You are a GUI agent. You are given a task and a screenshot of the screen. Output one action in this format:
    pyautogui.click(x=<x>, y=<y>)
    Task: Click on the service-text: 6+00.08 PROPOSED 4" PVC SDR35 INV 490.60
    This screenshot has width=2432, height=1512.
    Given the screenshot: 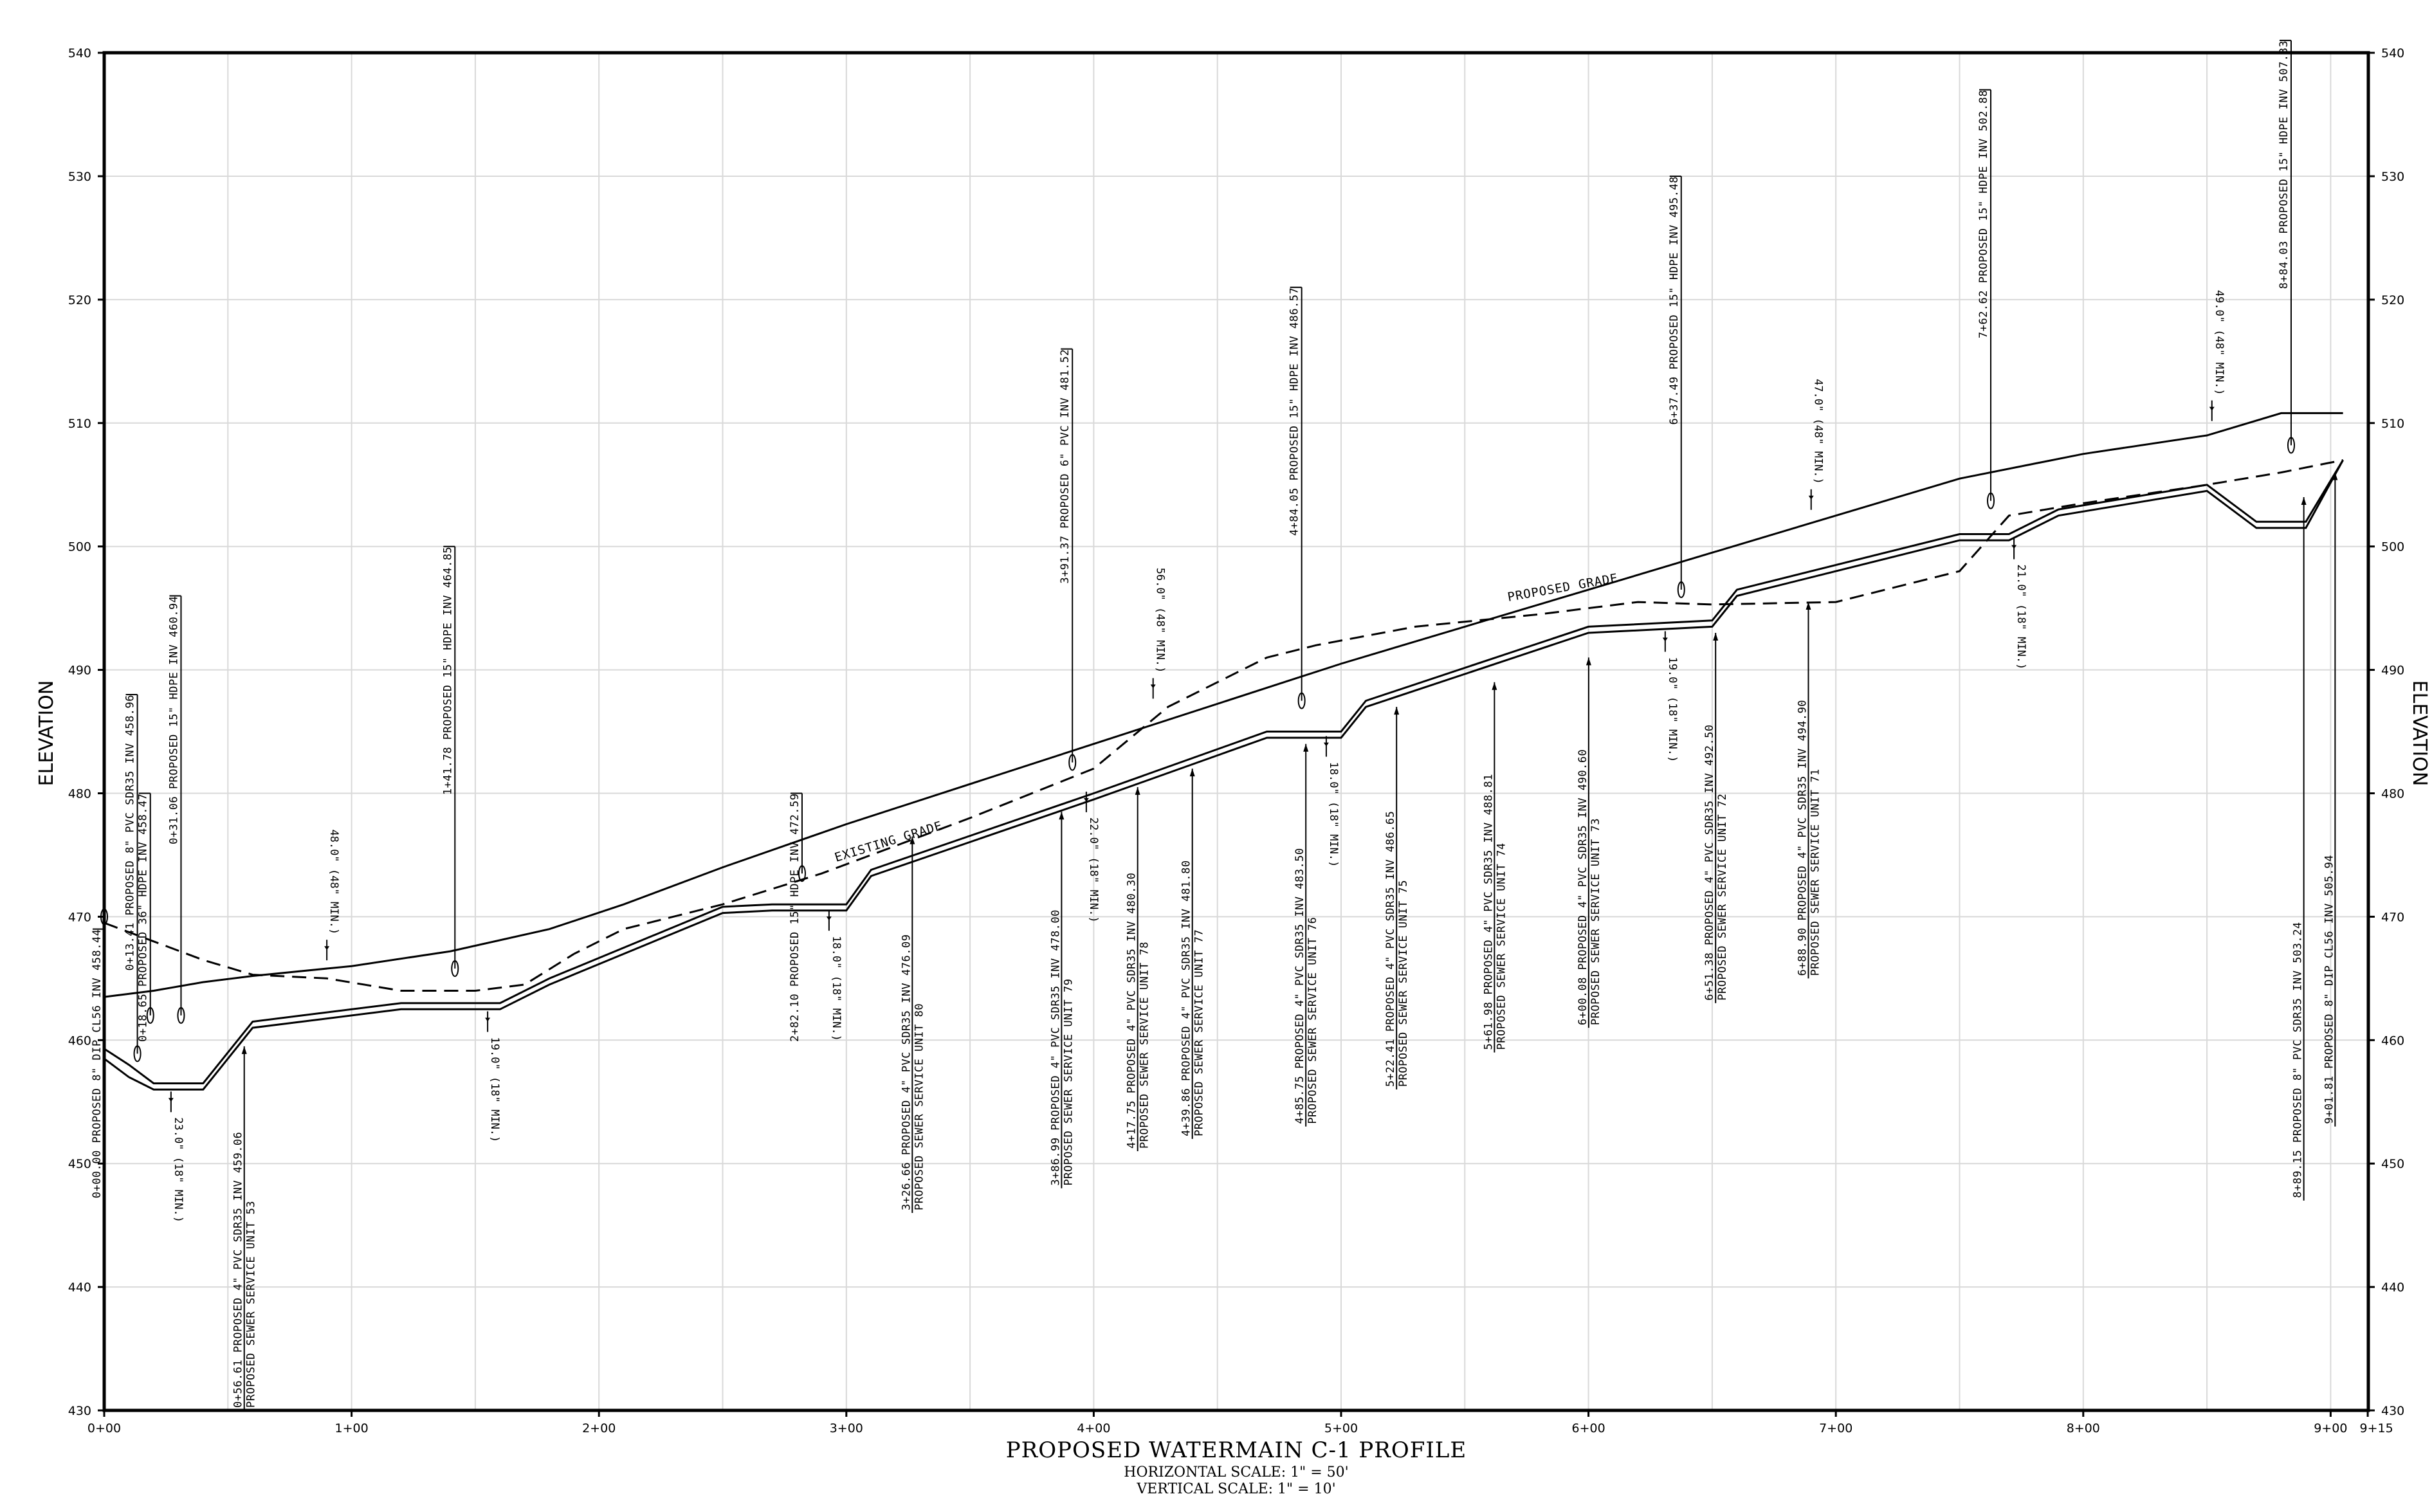 What is the action you would take?
    pyautogui.click(x=1583, y=887)
    